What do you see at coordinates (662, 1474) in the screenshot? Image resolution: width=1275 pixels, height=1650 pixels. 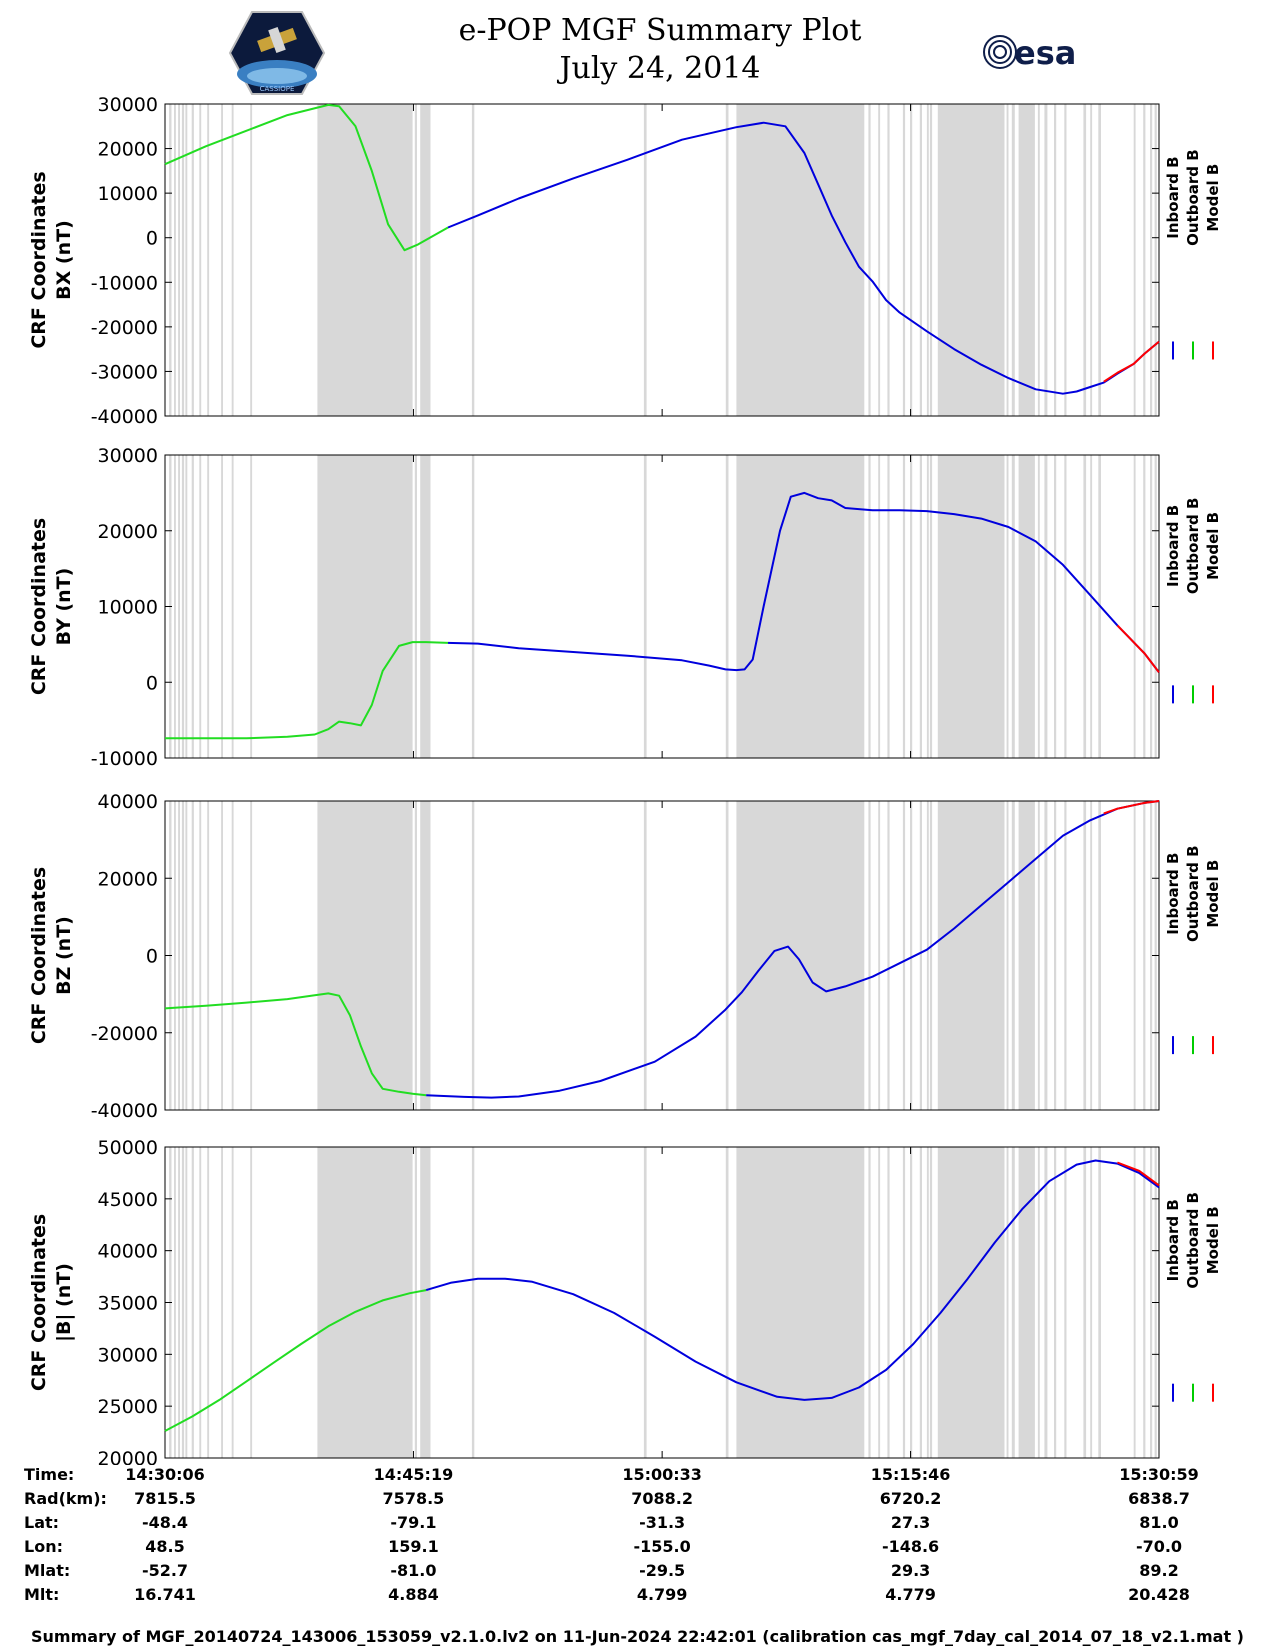 I see `info-cell: 15:00:33` at bounding box center [662, 1474].